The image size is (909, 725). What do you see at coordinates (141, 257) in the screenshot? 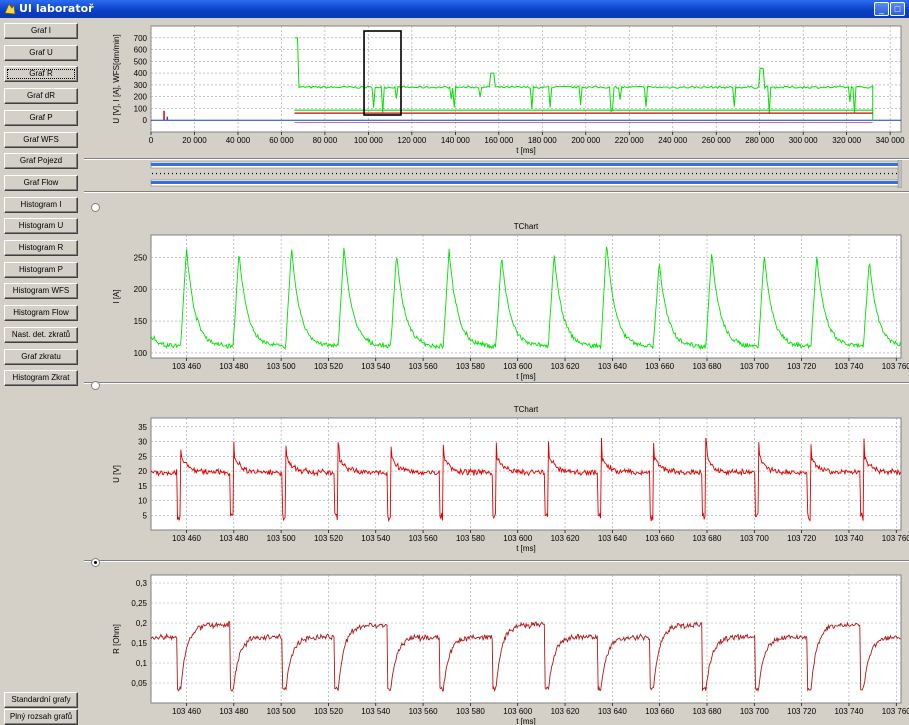
I see `y-tick-label: 250` at bounding box center [141, 257].